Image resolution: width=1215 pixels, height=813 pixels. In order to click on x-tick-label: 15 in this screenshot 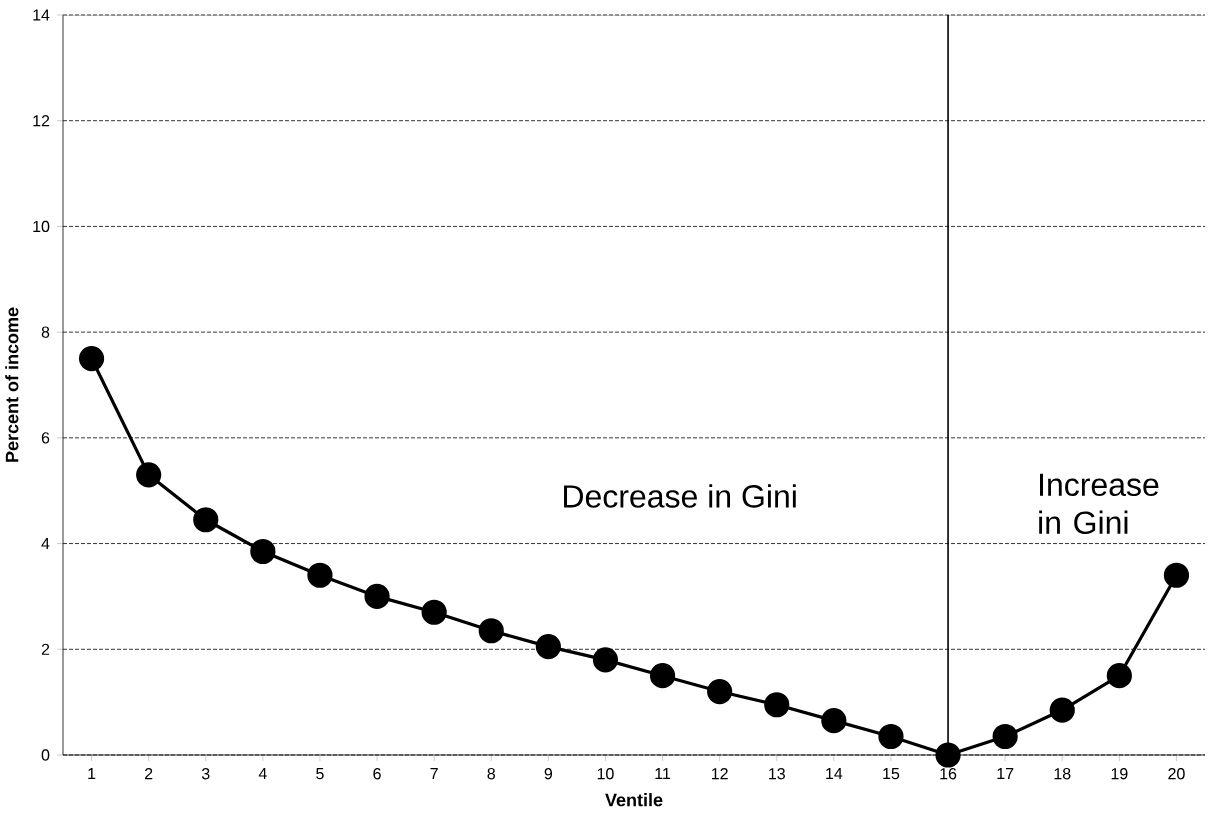, I will do `click(891, 774)`.